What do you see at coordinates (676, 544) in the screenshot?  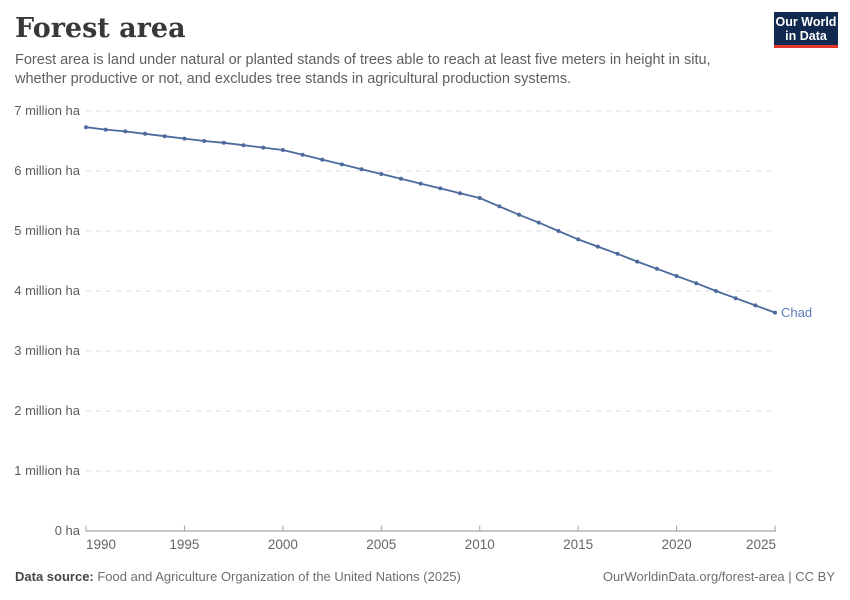 I see `x-axis-tick-label: 2020` at bounding box center [676, 544].